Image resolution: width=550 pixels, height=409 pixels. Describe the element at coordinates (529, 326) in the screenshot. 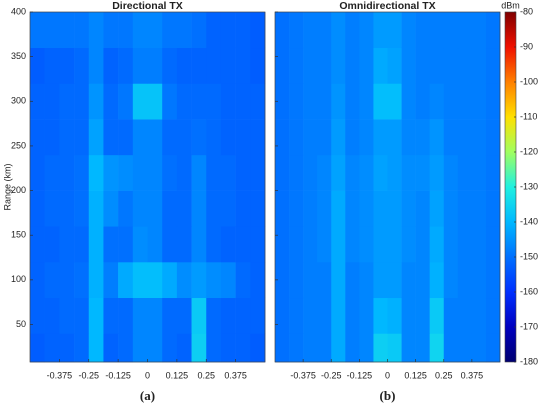

I see `colorbar-tick-label: -170` at that location.